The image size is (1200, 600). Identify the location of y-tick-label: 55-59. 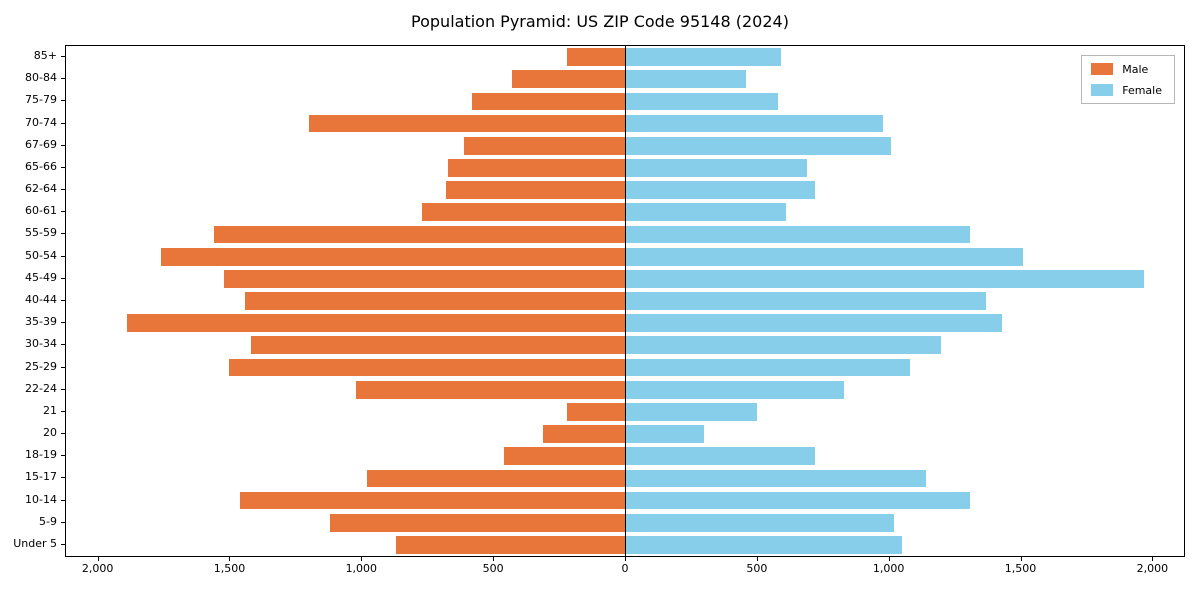
(41, 233).